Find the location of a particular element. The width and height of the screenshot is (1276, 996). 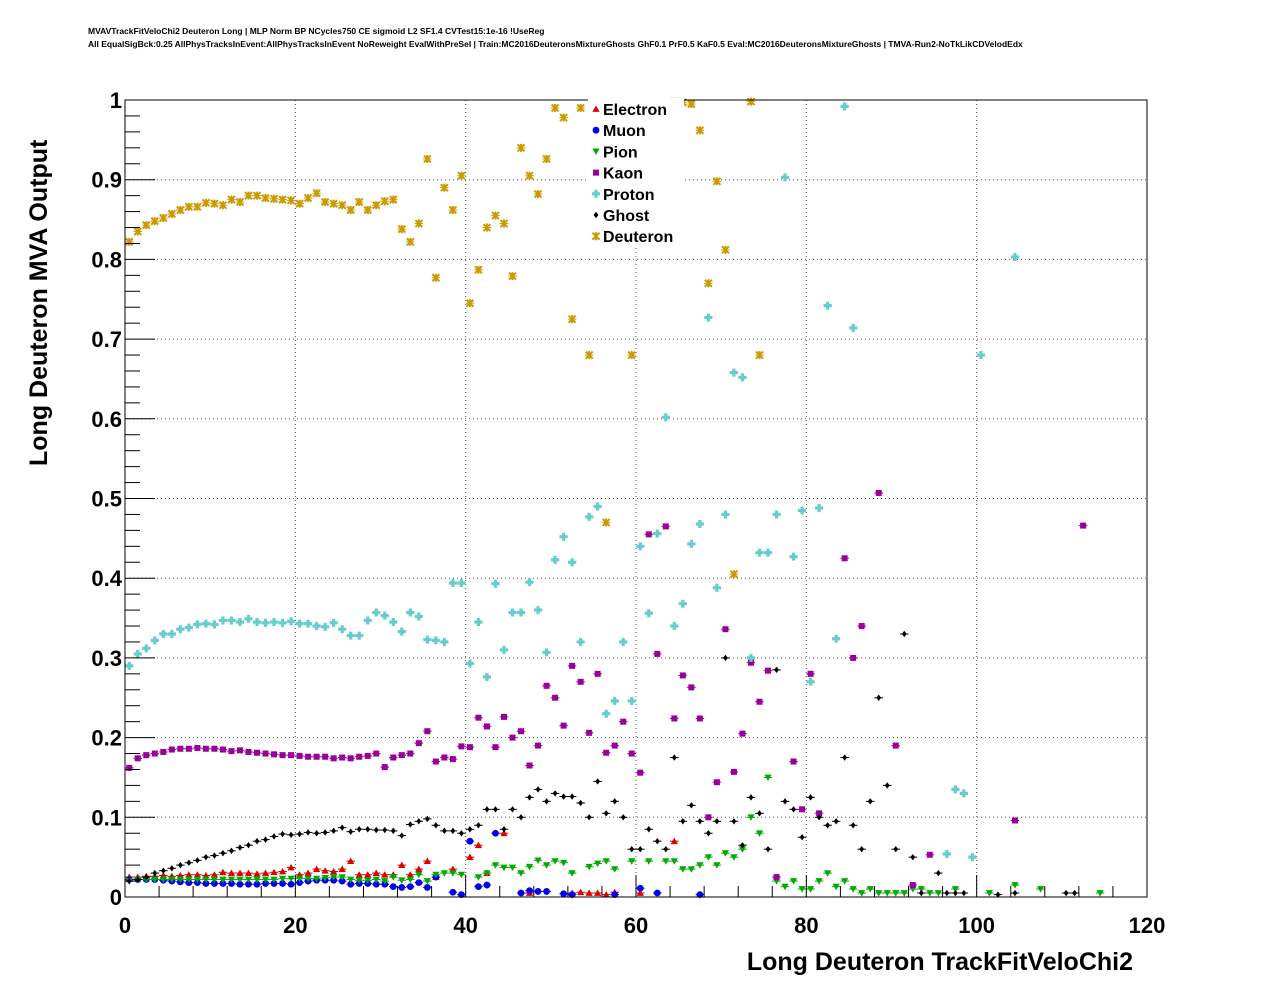

legend-kaon-marker is located at coordinates (596, 172).